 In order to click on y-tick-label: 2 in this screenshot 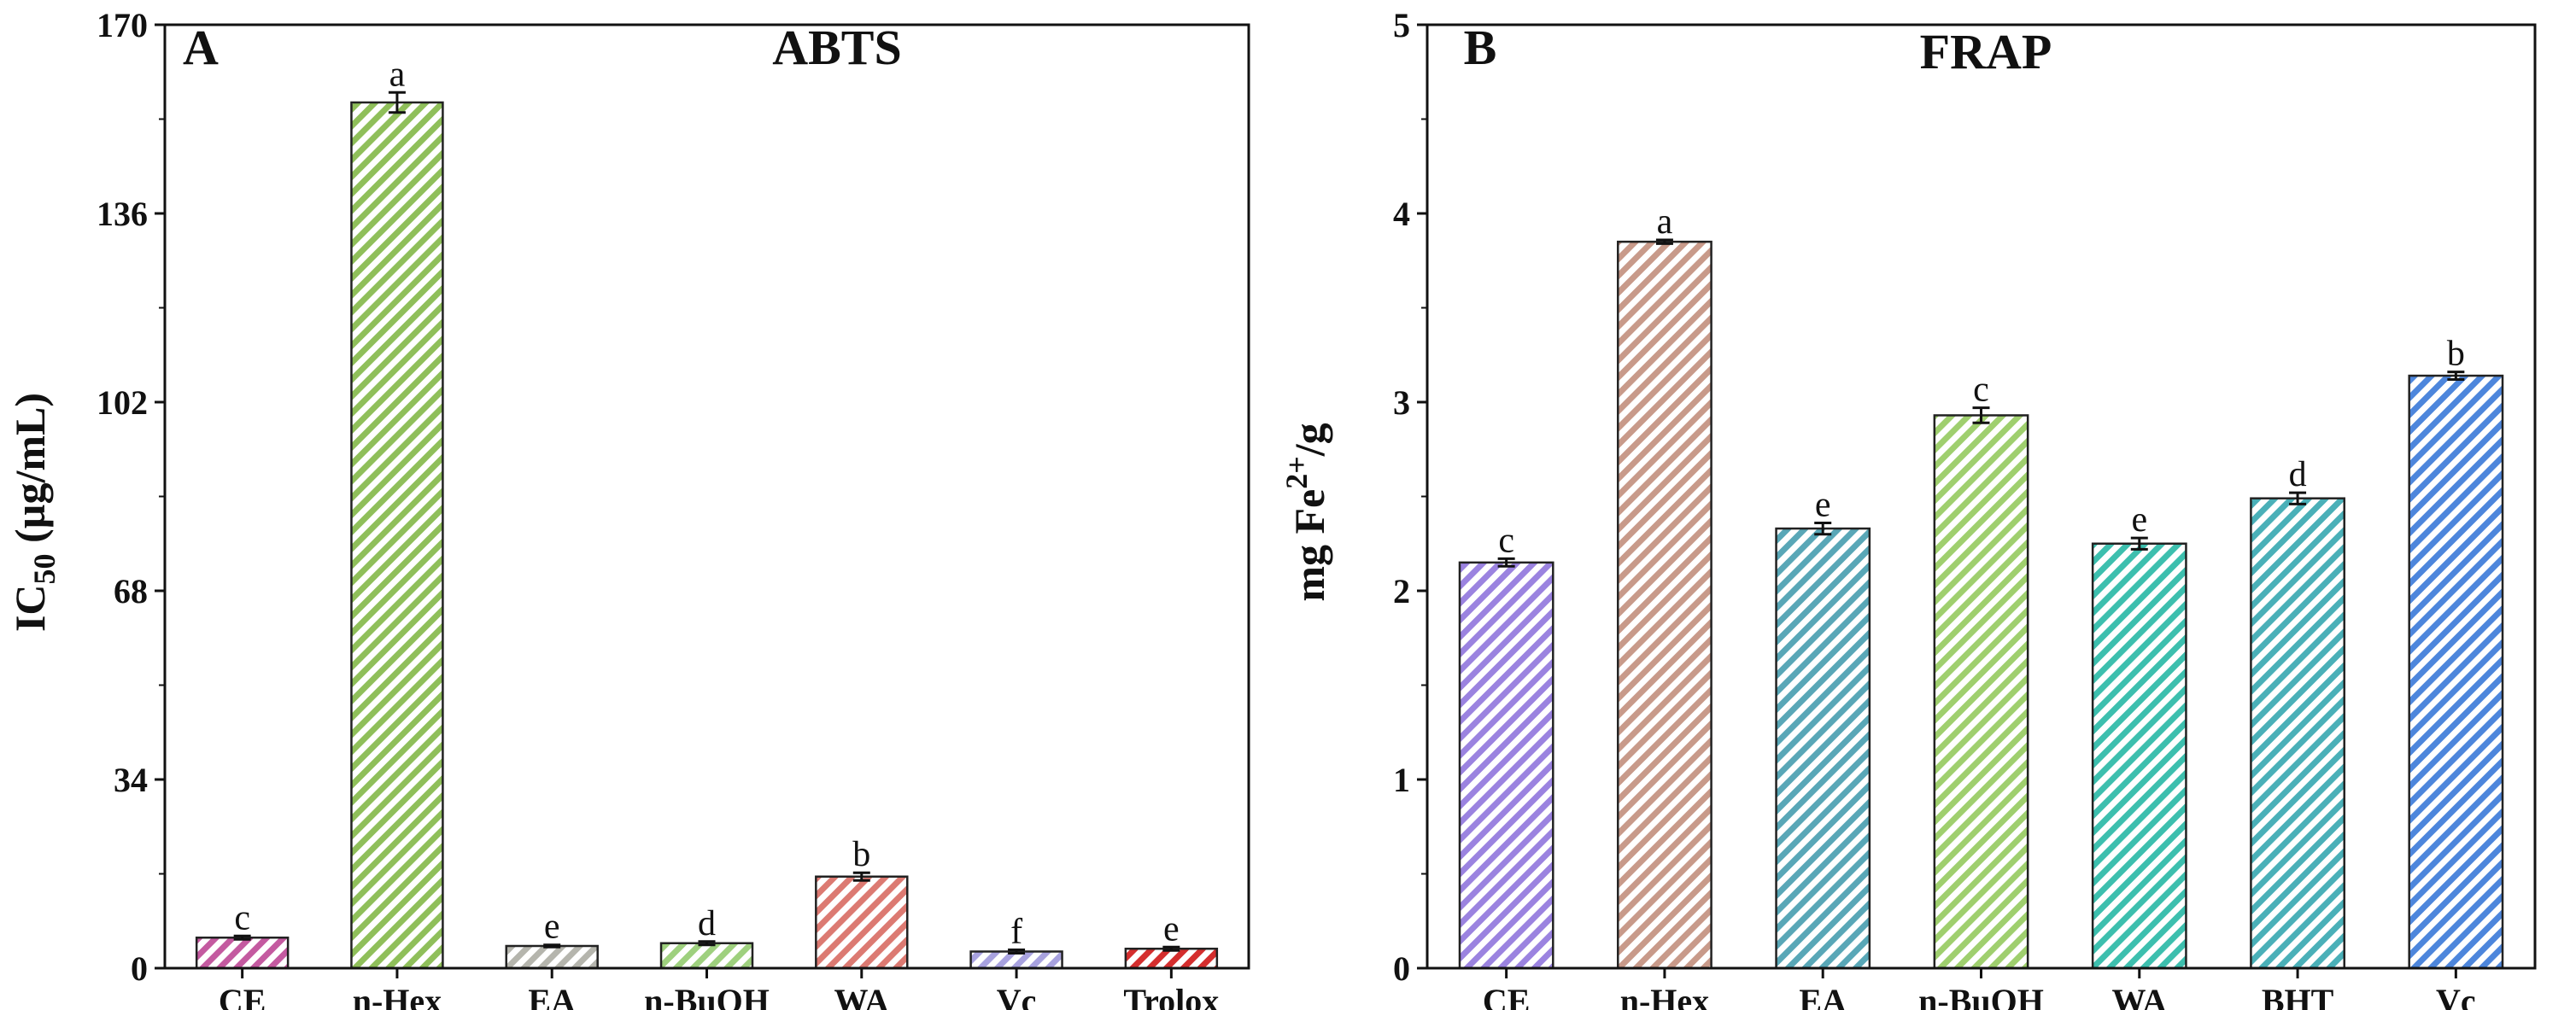, I will do `click(1401, 591)`.